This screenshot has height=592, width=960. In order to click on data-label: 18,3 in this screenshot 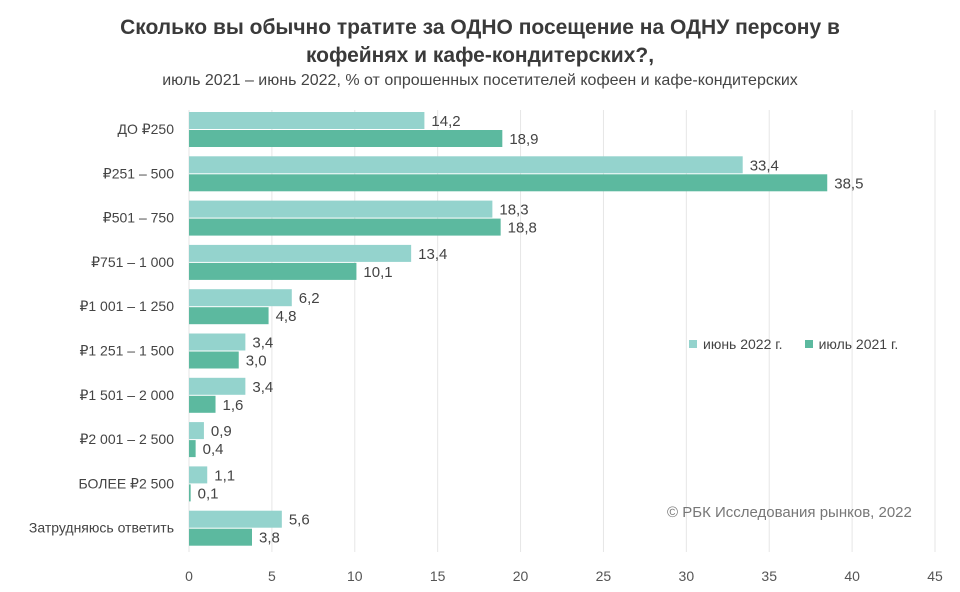, I will do `click(513, 210)`.